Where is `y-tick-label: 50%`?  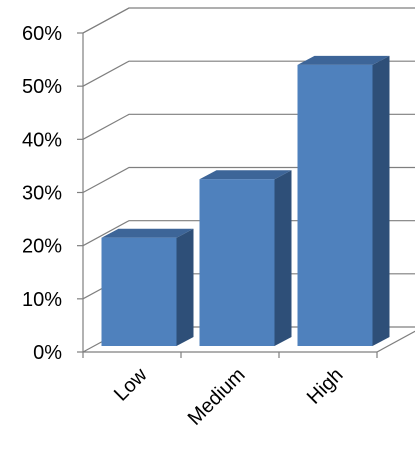
y-tick-label: 50% is located at coordinates (42, 87).